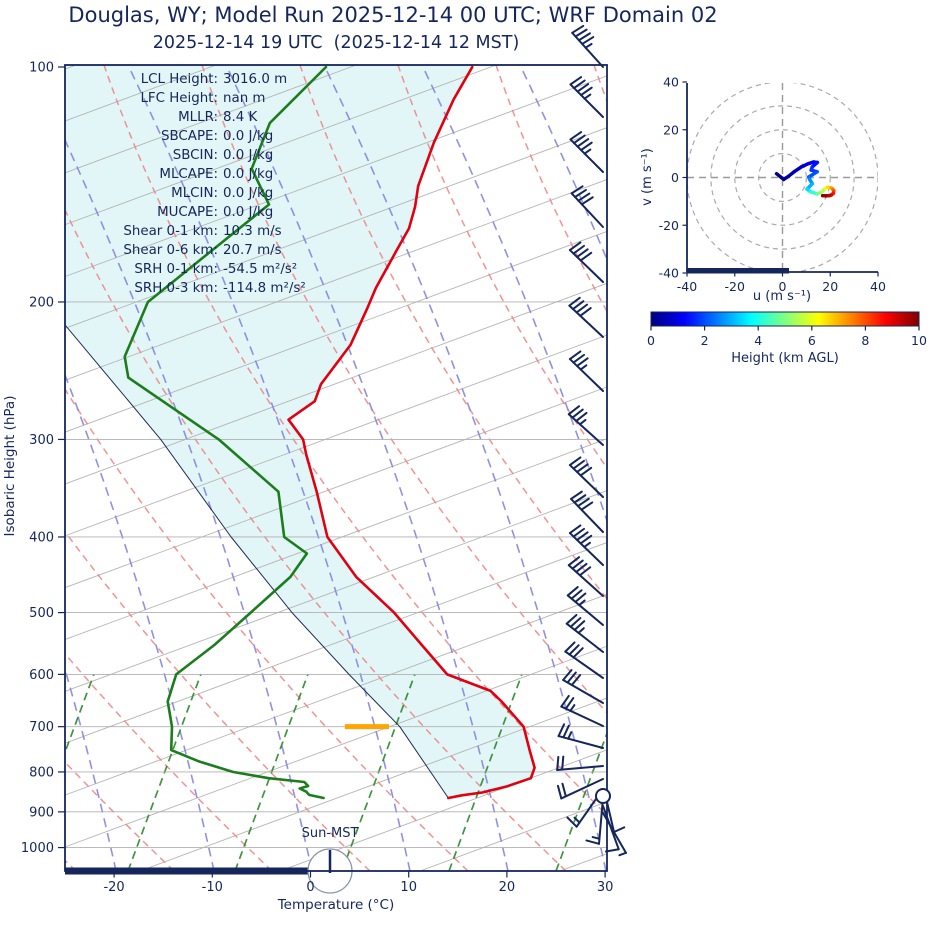  What do you see at coordinates (194, 193) in the screenshot?
I see `stat-label: MLCIN:` at bounding box center [194, 193].